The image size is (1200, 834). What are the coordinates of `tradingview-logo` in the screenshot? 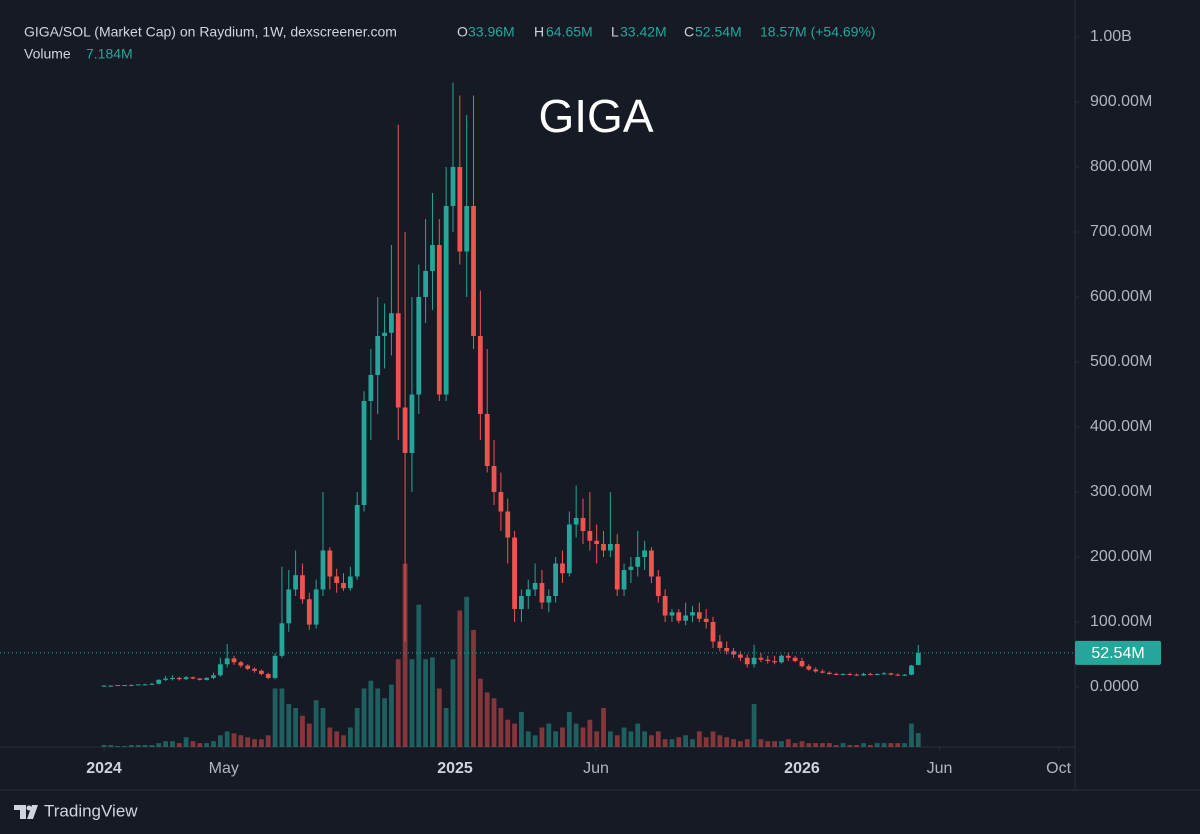 It's located at (26, 812).